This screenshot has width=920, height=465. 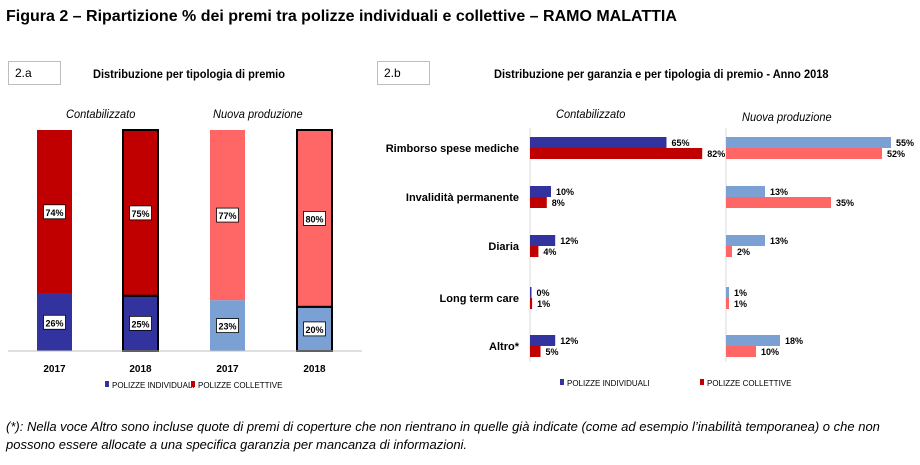 What do you see at coordinates (503, 247) in the screenshot?
I see `y-category-label: Diaria` at bounding box center [503, 247].